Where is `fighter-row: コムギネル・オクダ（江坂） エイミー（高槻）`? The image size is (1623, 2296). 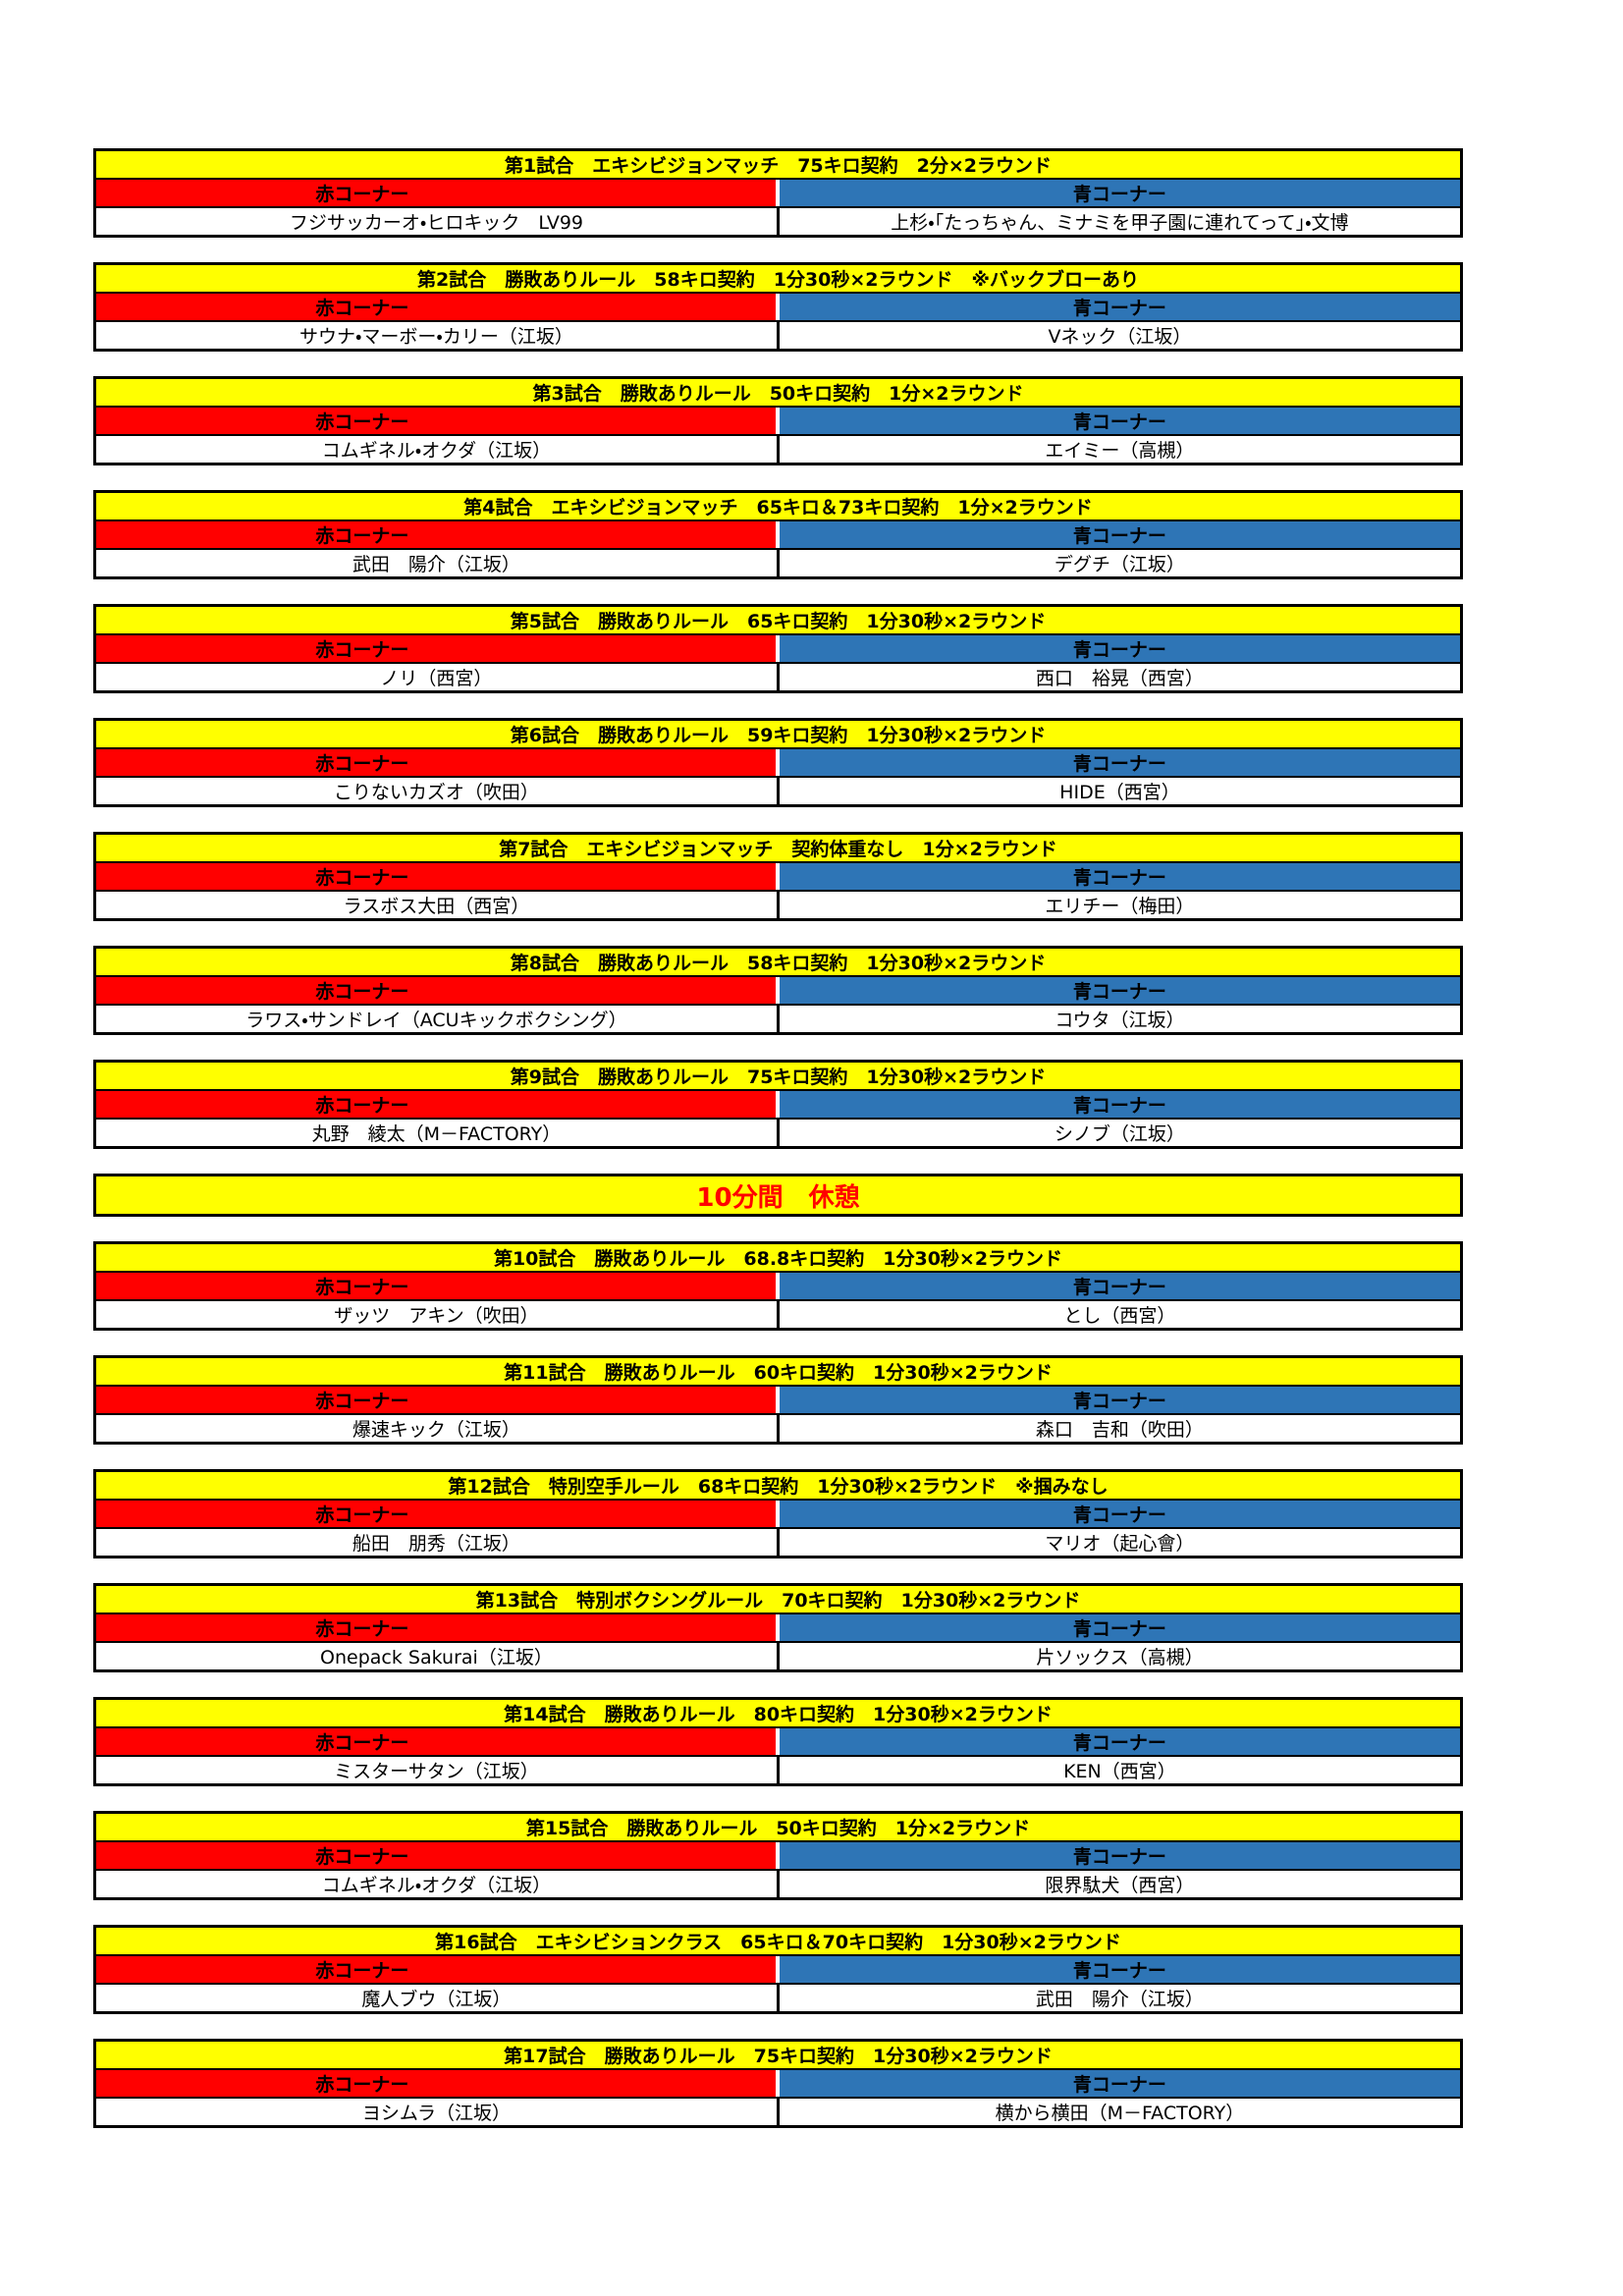 fighter-row: コムギネル・オクダ（江坂） エイミー（高槻） is located at coordinates (778, 449).